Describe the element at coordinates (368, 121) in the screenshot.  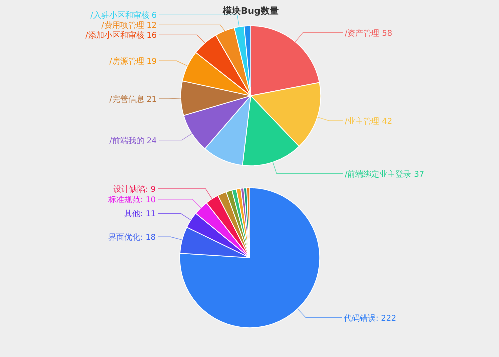
I see `slice-label: /业主管理 42` at that location.